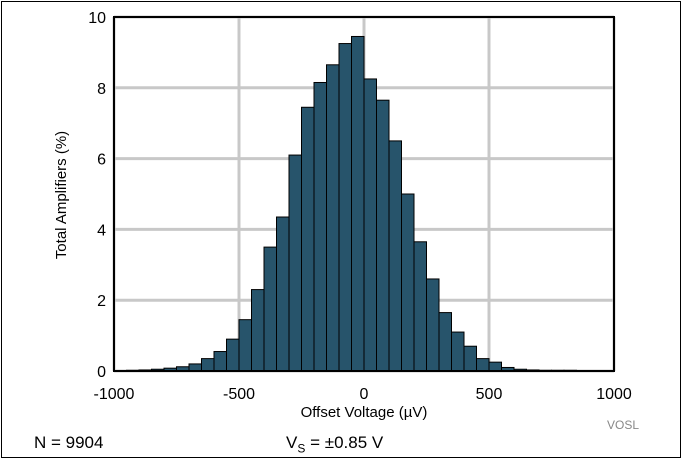  What do you see at coordinates (101, 301) in the screenshot?
I see `y-tick-label: 2` at bounding box center [101, 301].